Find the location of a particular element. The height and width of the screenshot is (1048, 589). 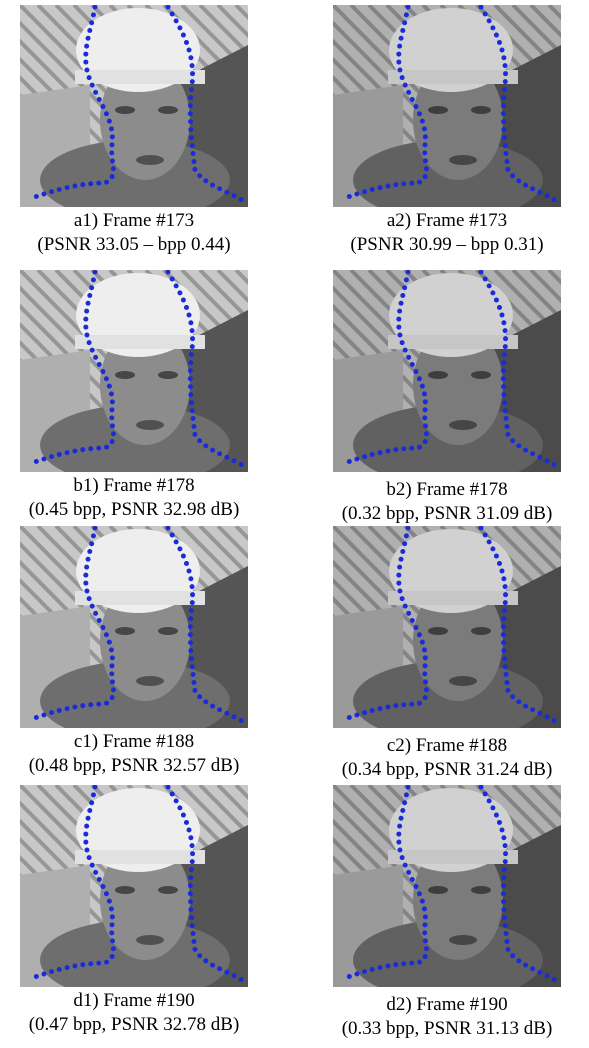

caption-detail: (0.32 bpp, PSNR 31.09 dB) is located at coordinates (447, 513).